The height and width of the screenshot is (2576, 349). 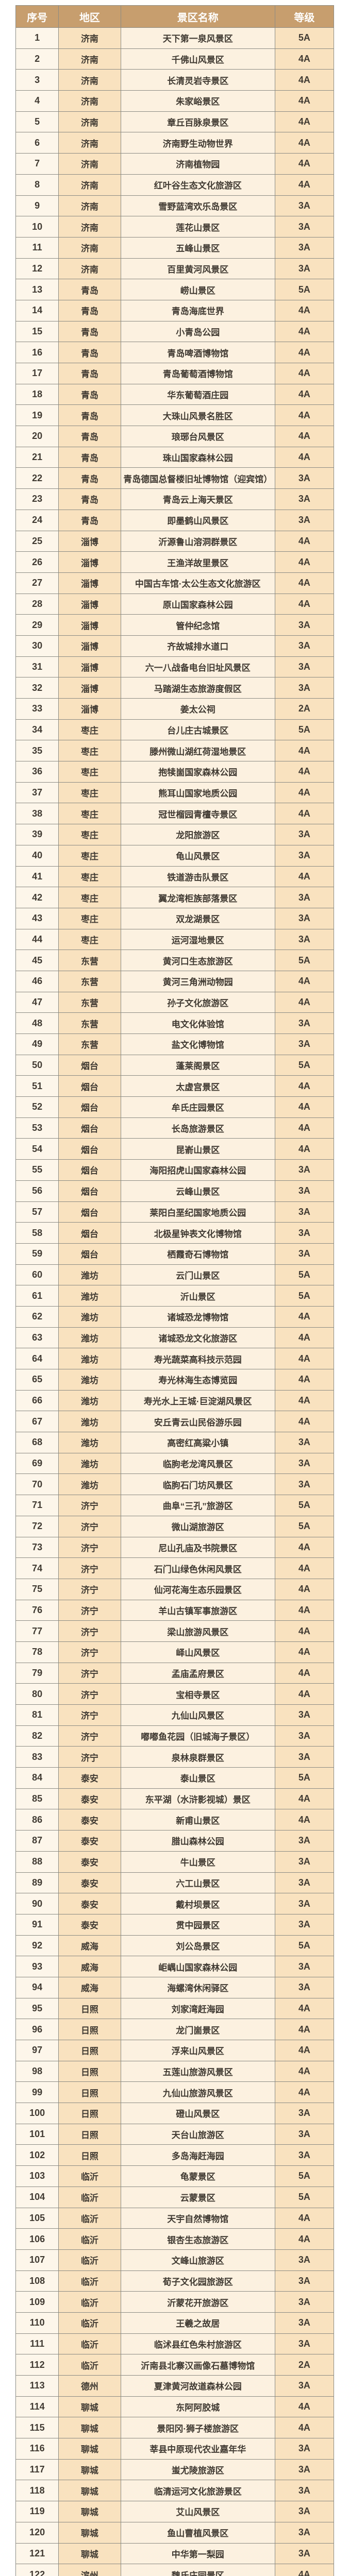 I want to click on table-row: 102 日照 多岛海赶海园 3A, so click(x=175, y=2155).